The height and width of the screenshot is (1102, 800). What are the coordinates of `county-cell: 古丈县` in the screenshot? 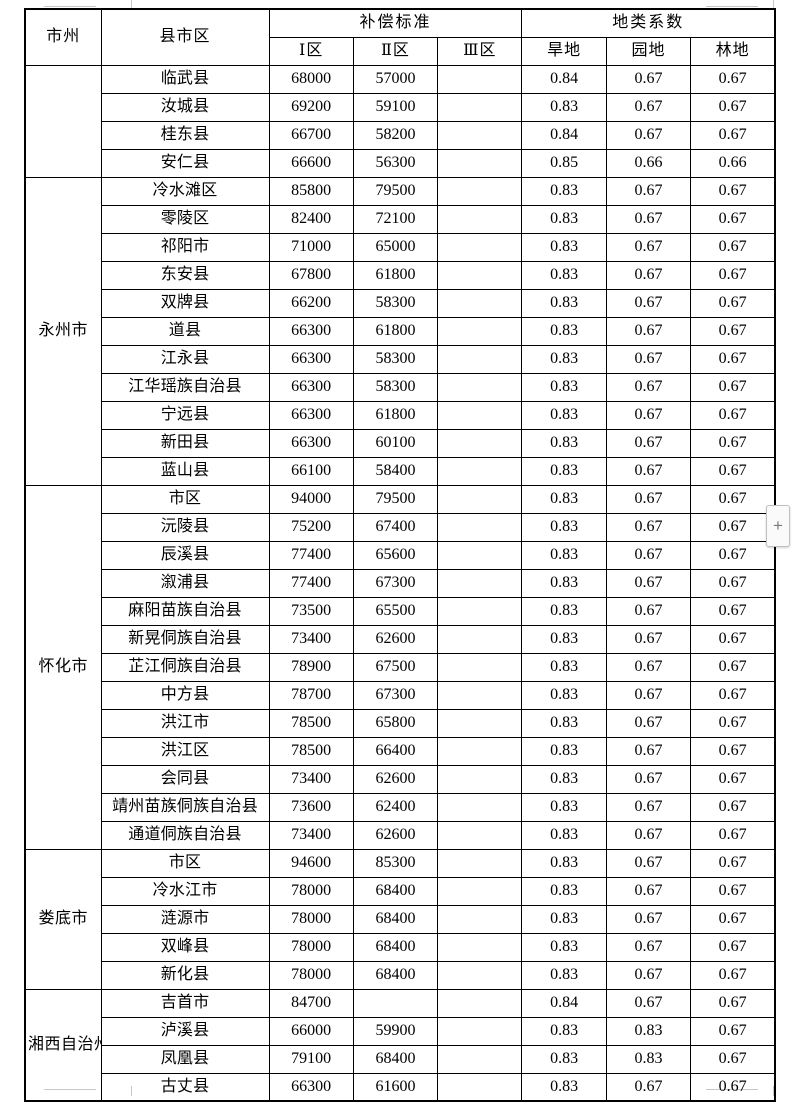 It's located at (185, 1087).